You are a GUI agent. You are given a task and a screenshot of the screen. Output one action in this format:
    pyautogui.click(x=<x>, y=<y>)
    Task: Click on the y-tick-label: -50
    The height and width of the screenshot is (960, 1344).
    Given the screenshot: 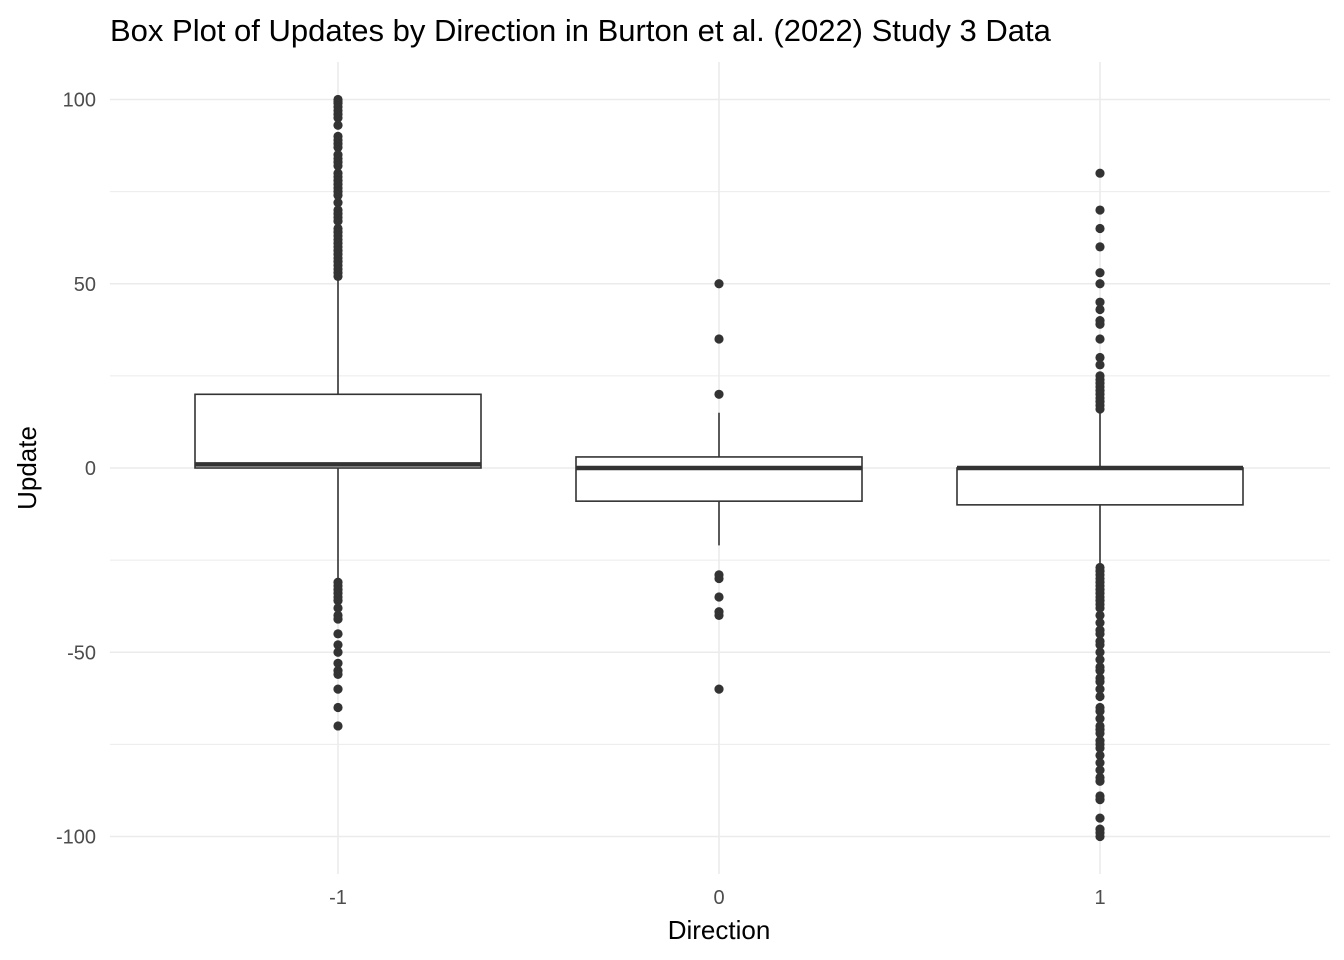 What is the action you would take?
    pyautogui.click(x=81, y=653)
    